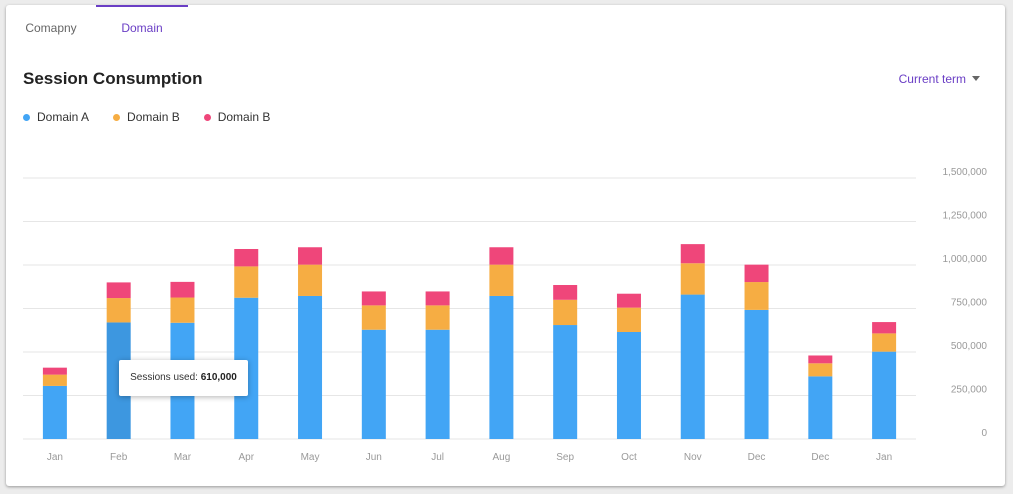 The height and width of the screenshot is (494, 1013). What do you see at coordinates (984, 433) in the screenshot?
I see `y-tick-label: 0` at bounding box center [984, 433].